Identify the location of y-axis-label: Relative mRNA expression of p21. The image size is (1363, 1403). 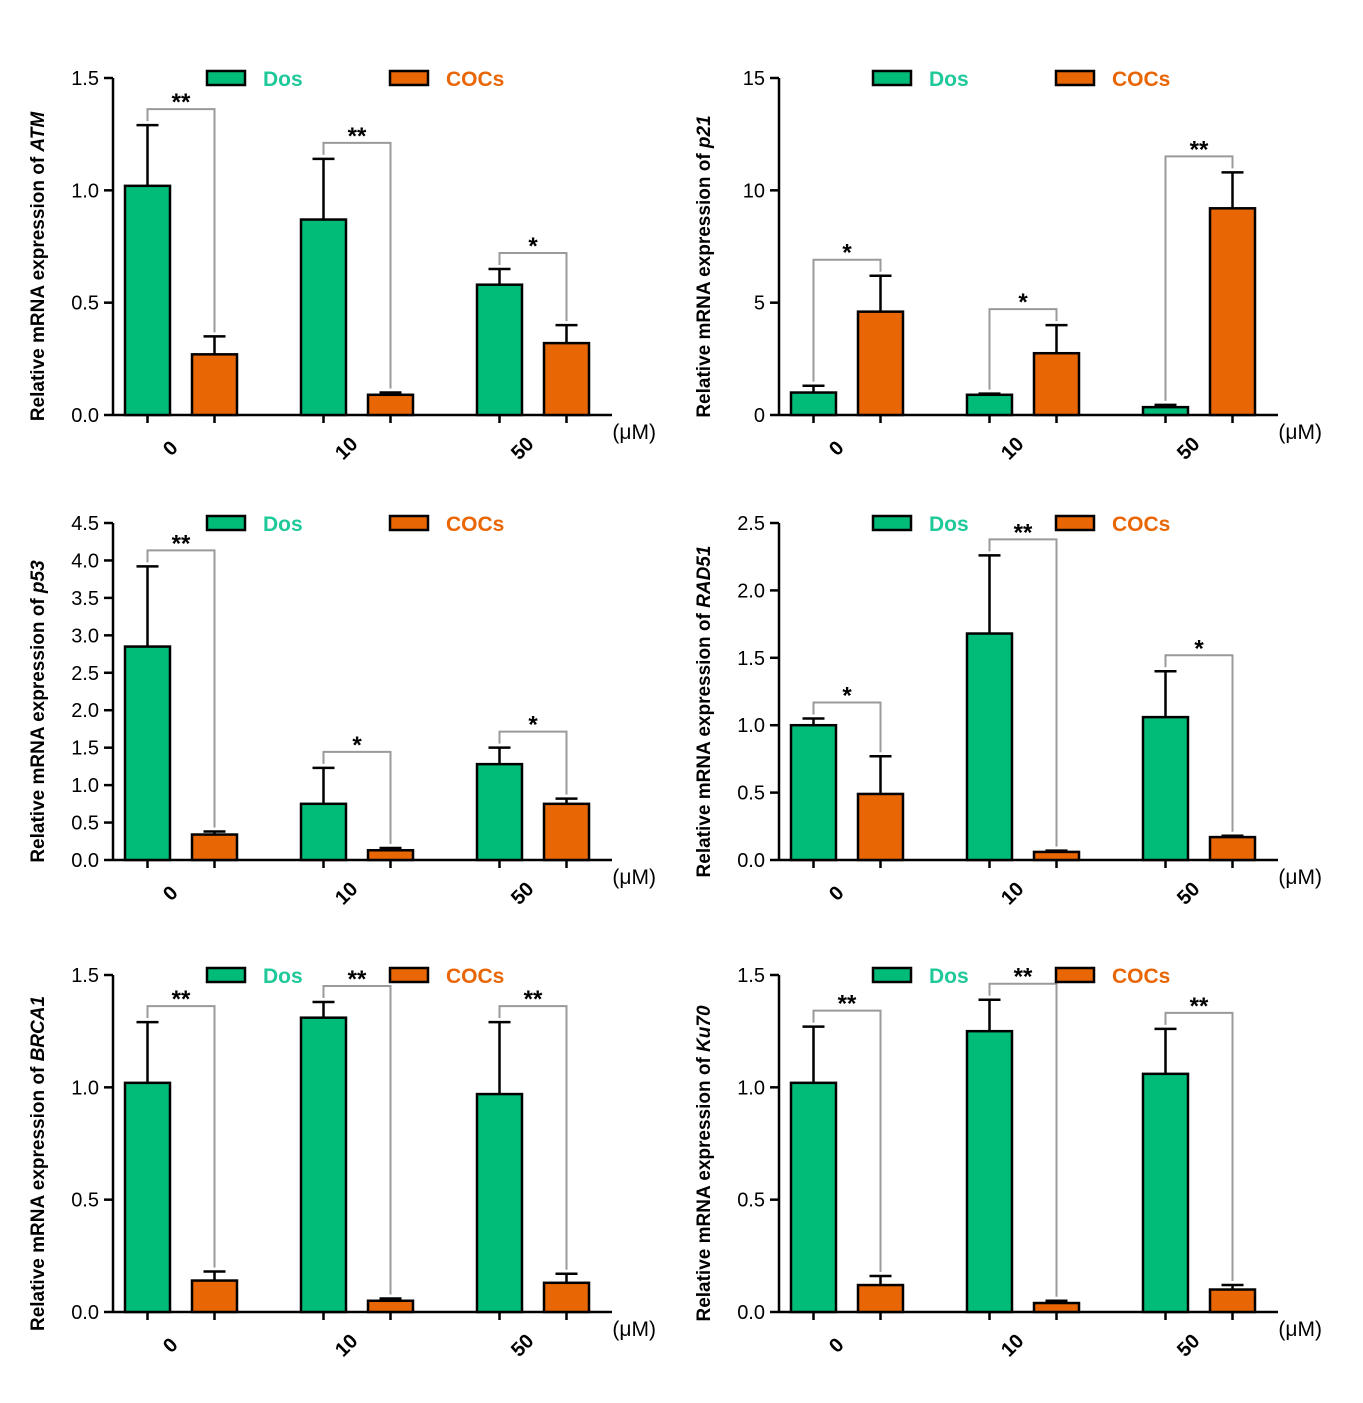
(704, 266).